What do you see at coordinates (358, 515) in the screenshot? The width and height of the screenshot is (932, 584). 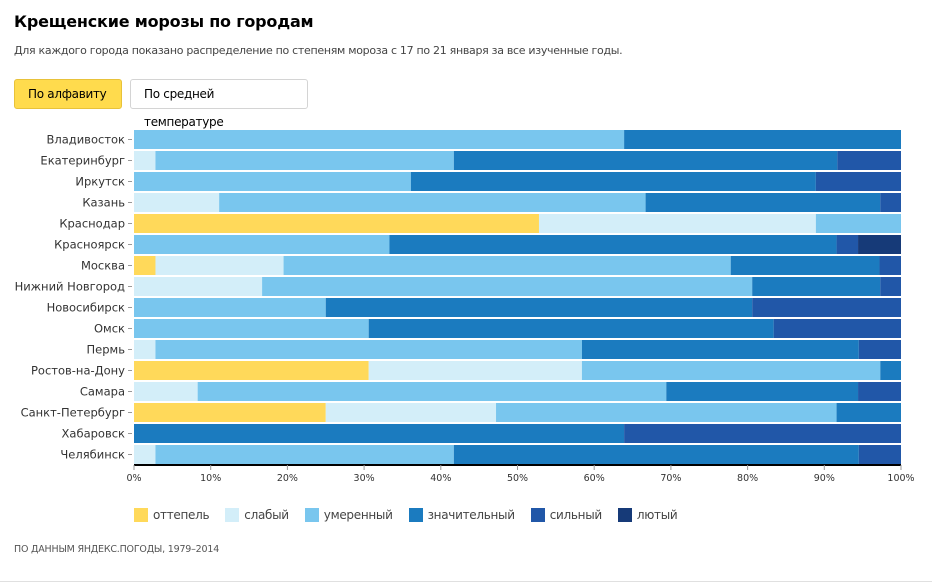 I see `legend-label: умеренный` at bounding box center [358, 515].